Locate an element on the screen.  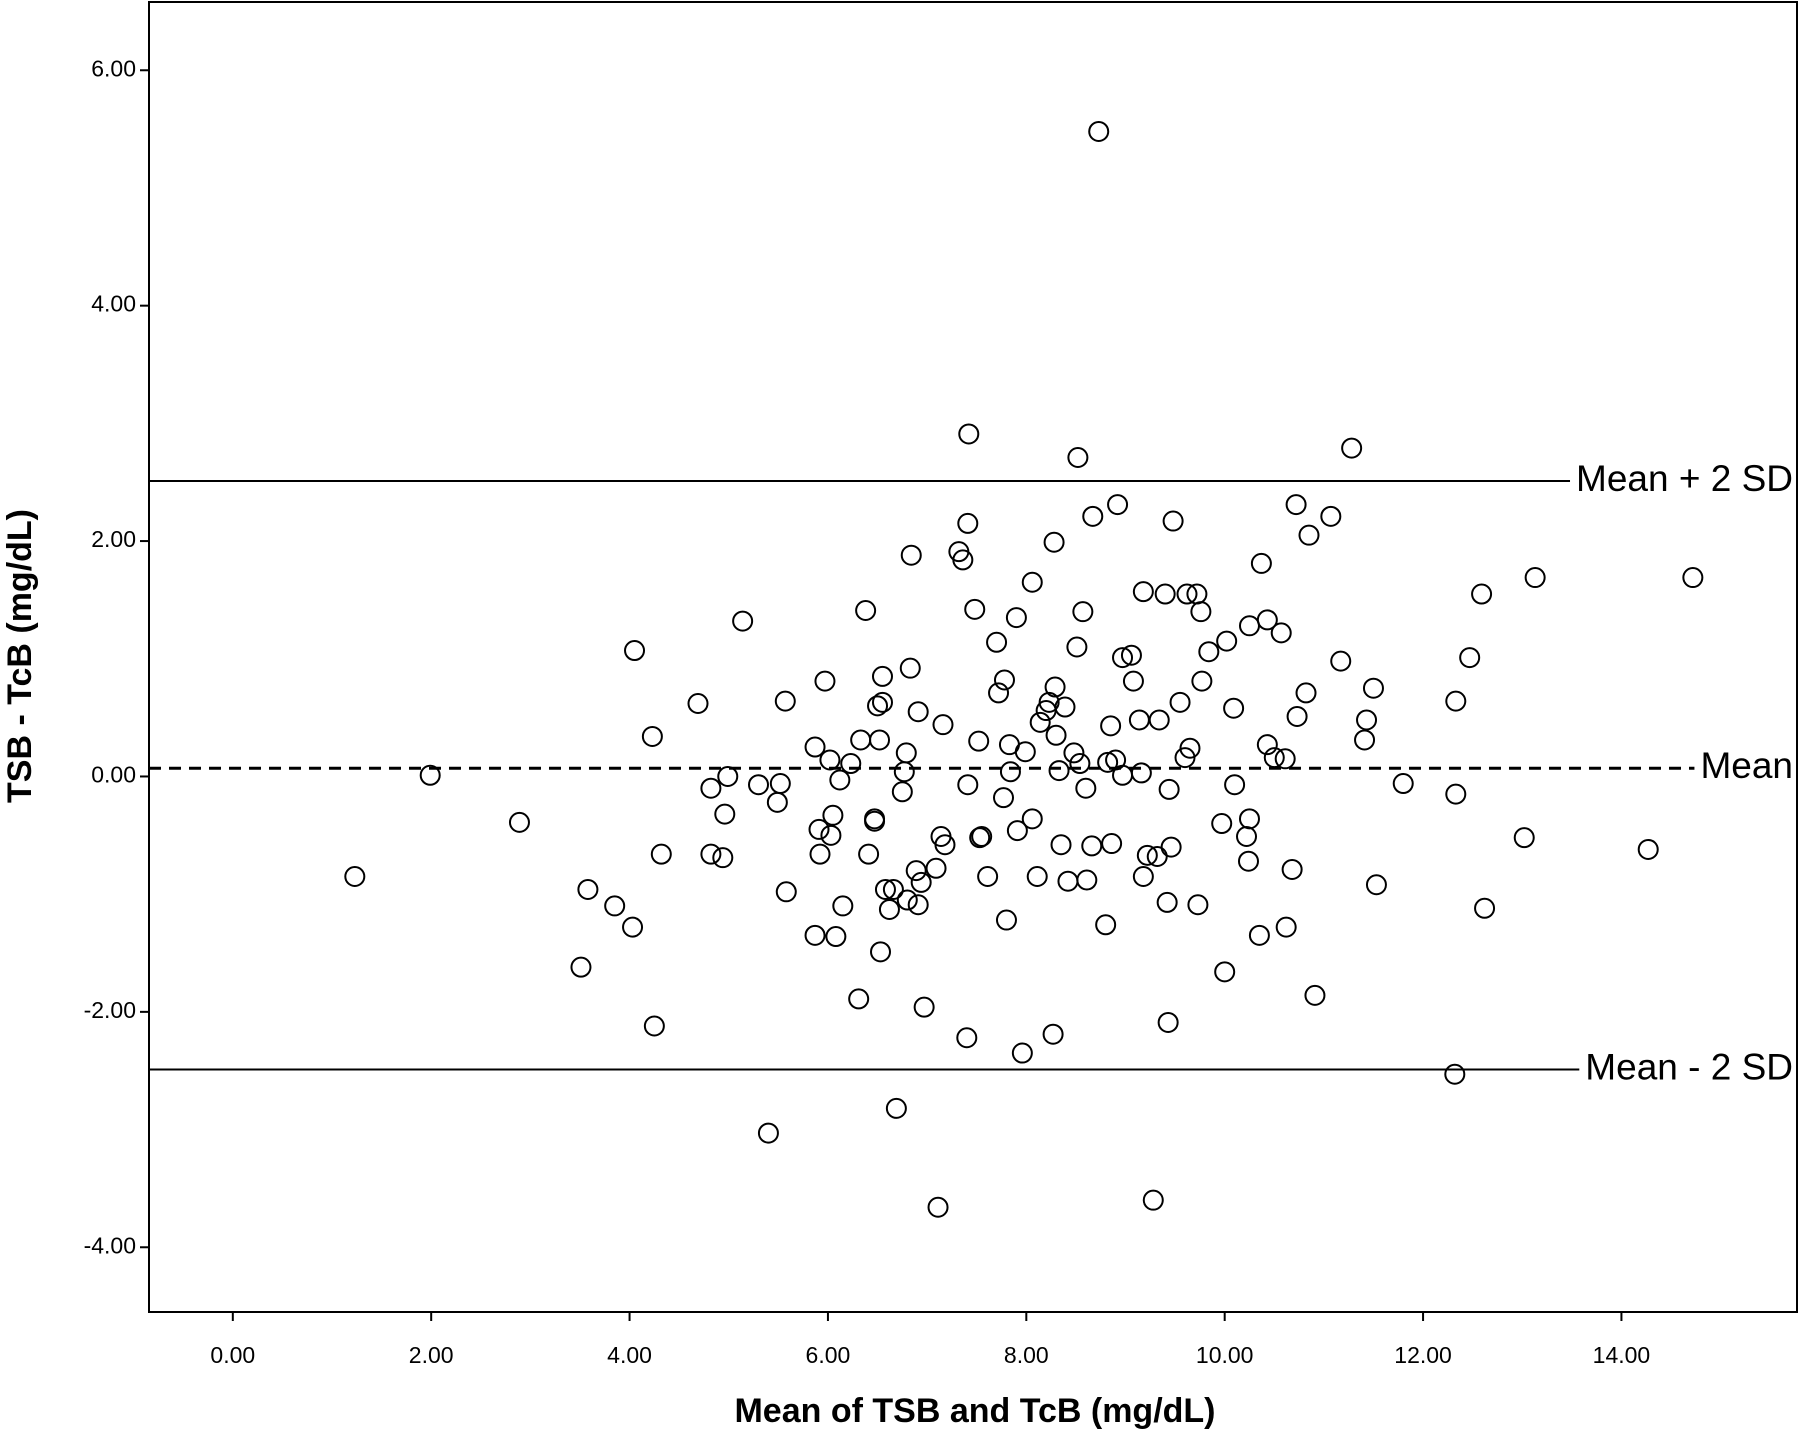
y-tick-label: -2.00 is located at coordinates (110, 1010).